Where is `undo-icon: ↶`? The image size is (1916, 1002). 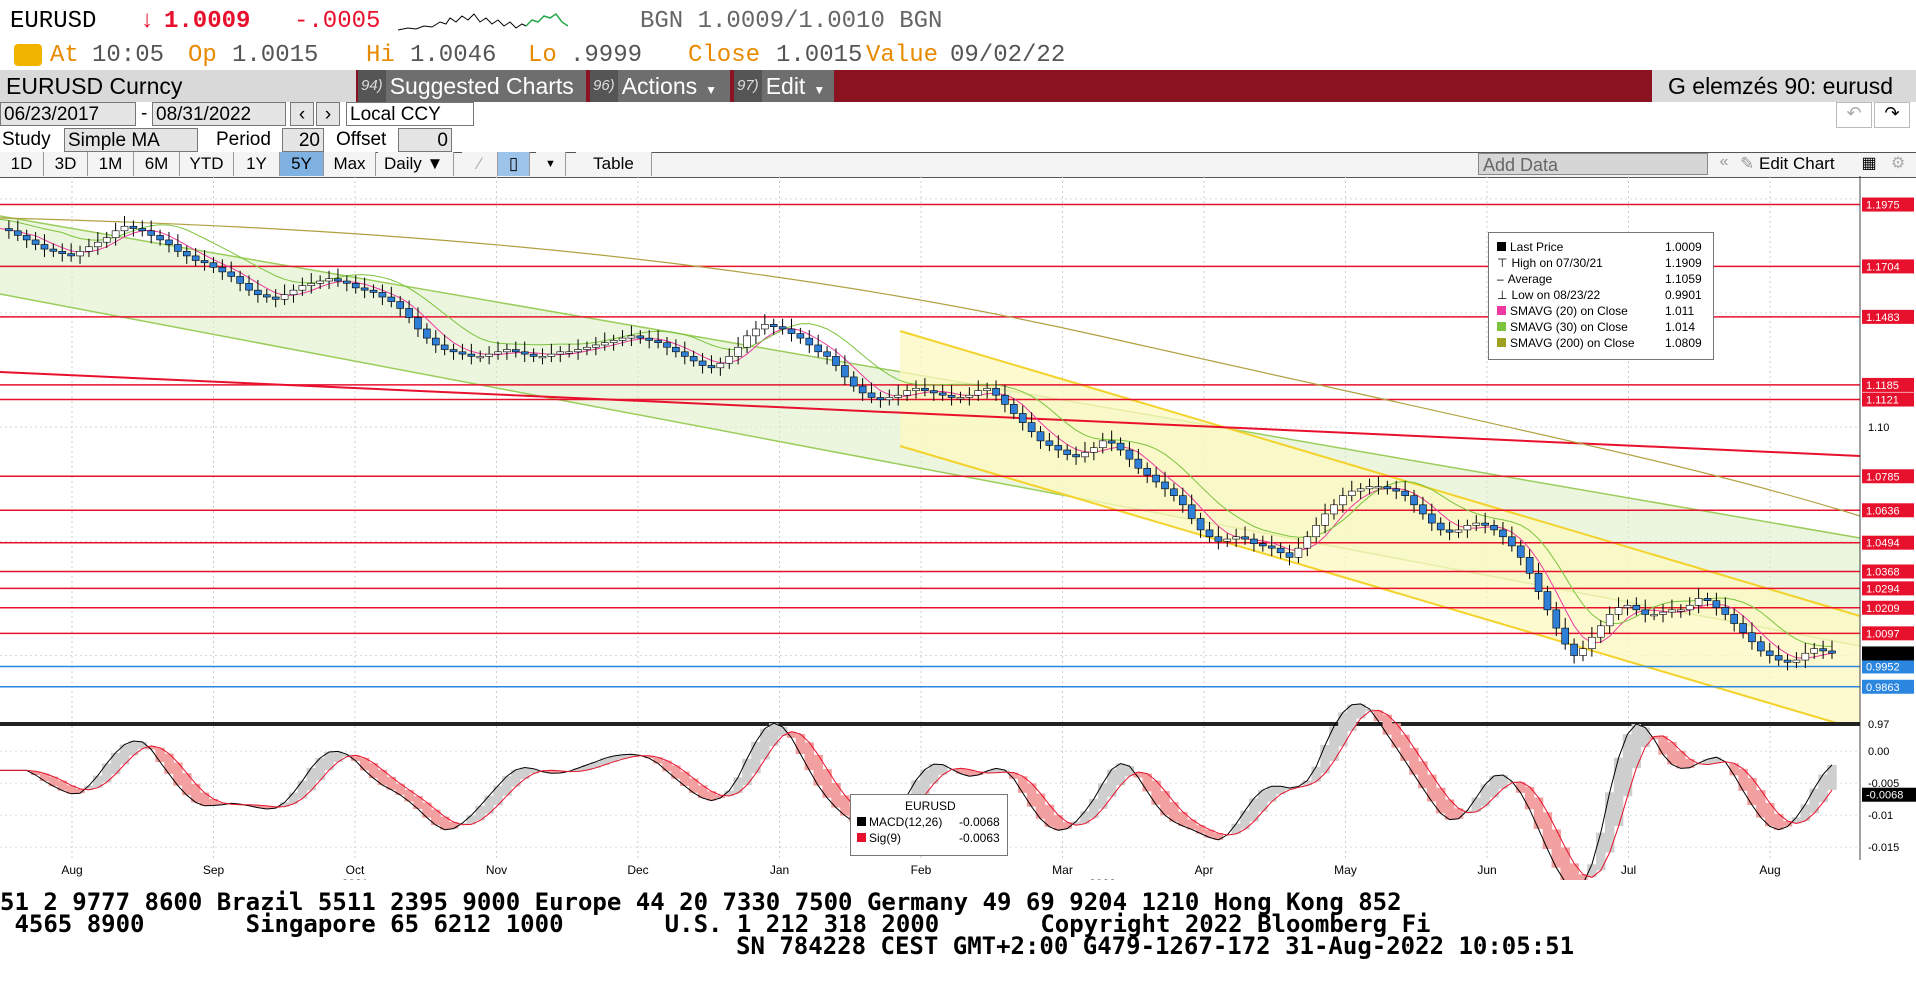
undo-icon: ↶ is located at coordinates (1854, 115).